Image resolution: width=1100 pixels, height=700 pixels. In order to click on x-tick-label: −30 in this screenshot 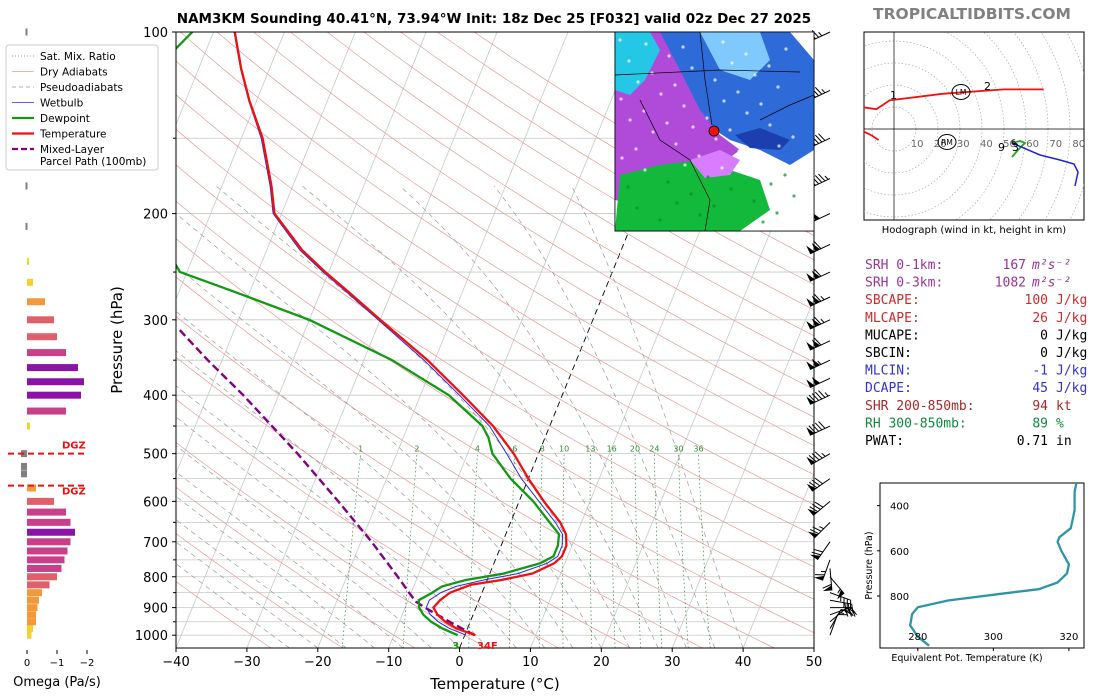, I will do `click(246, 662)`.